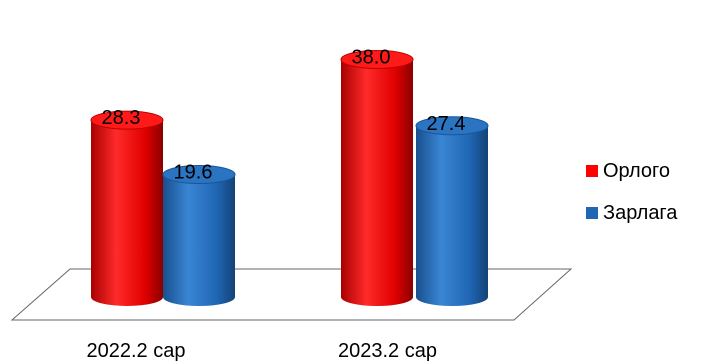 The image size is (717, 362). I want to click on data-label-expense-2: 27.4, so click(446, 124).